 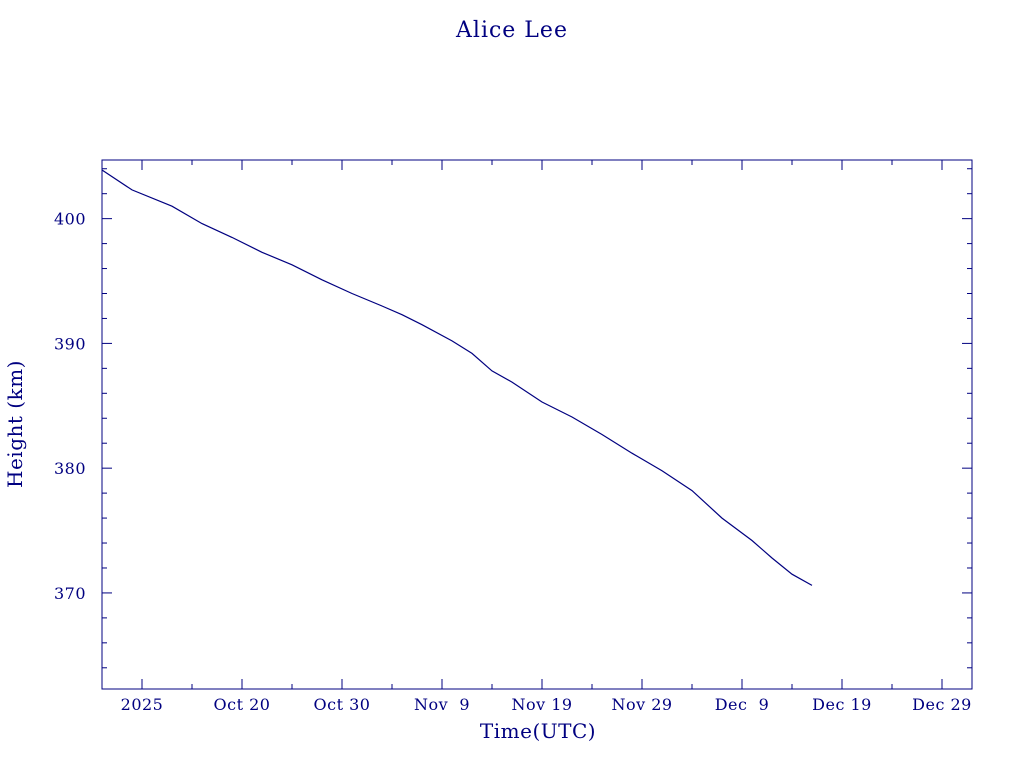 What do you see at coordinates (538, 731) in the screenshot?
I see `x-axis-label: Time(UTC)` at bounding box center [538, 731].